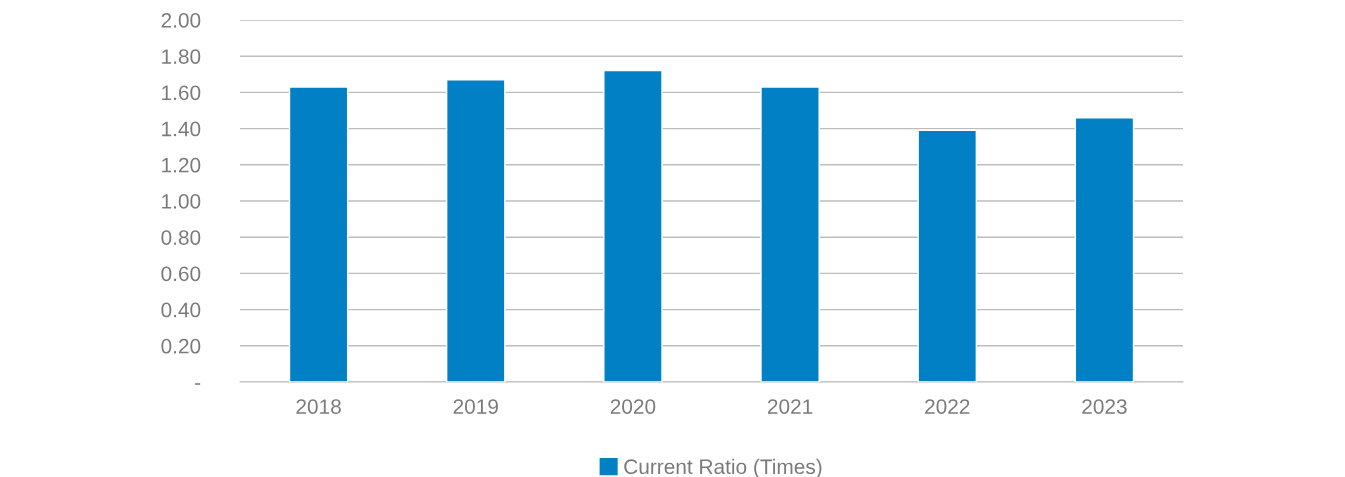 The image size is (1345, 477). Describe the element at coordinates (475, 406) in the screenshot. I see `x-tick-label: 2019` at that location.